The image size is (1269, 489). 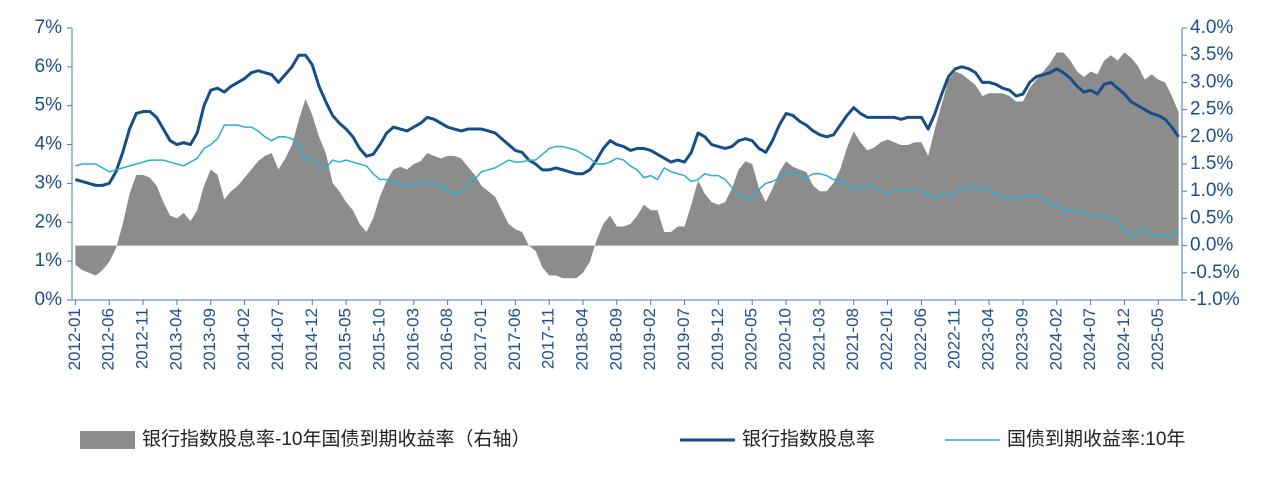 I want to click on x-tick-label: 2025-05, so click(x=1157, y=339).